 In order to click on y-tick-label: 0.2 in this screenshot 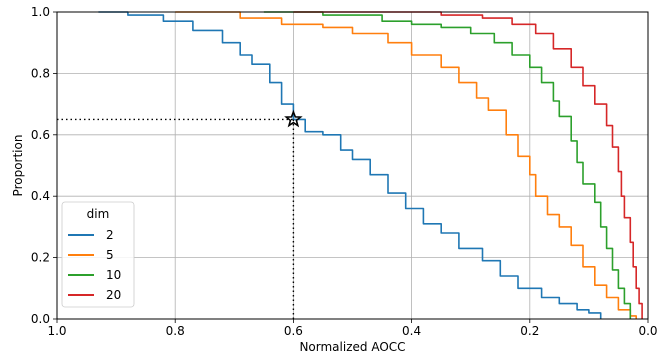, I will do `click(40, 258)`.